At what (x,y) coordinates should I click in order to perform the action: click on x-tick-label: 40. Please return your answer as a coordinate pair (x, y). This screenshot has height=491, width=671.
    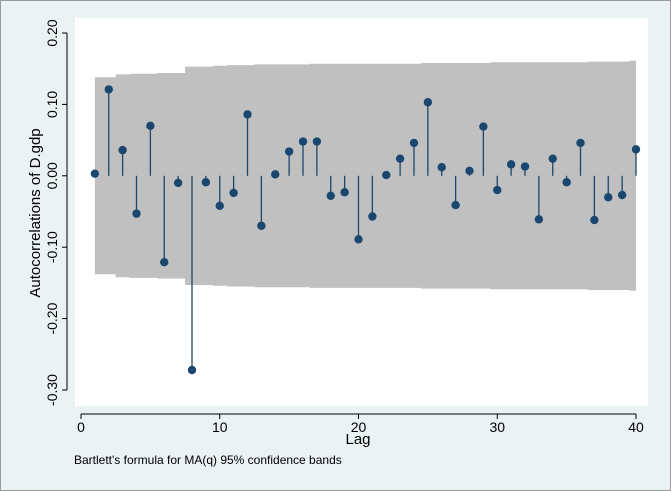
    Looking at the image, I should click on (636, 427).